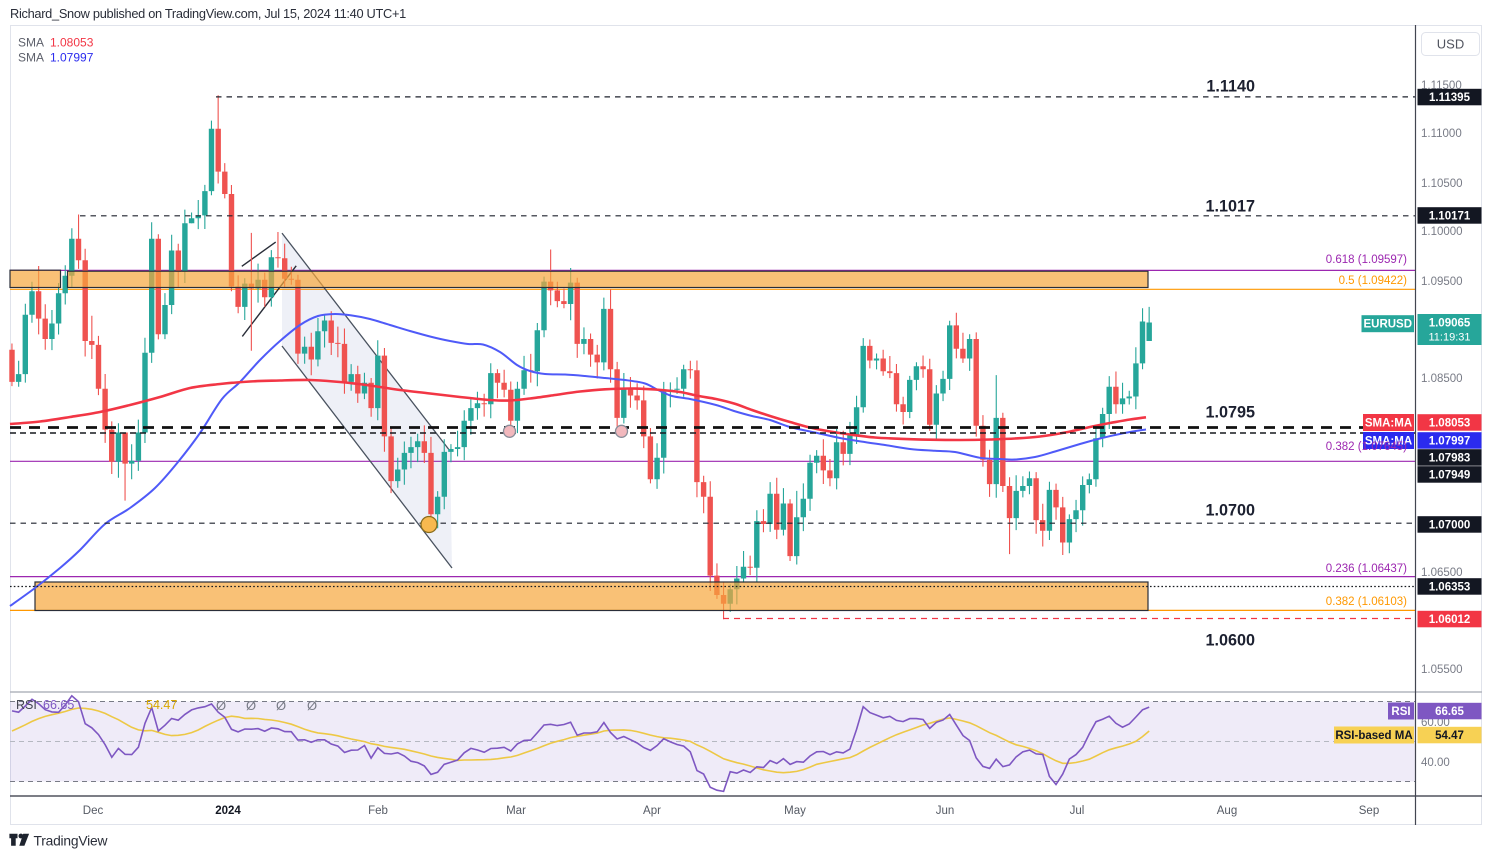  What do you see at coordinates (1373, 736) in the screenshot?
I see `svg-text: RSI-based MA` at bounding box center [1373, 736].